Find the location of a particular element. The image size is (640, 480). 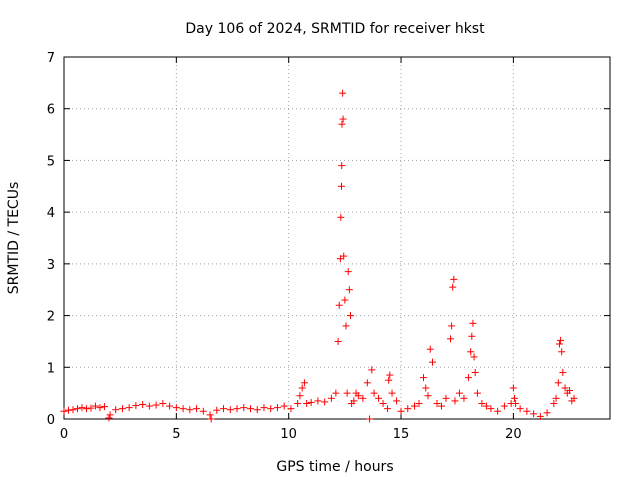

x-tick-label: 0 is located at coordinates (64, 434).